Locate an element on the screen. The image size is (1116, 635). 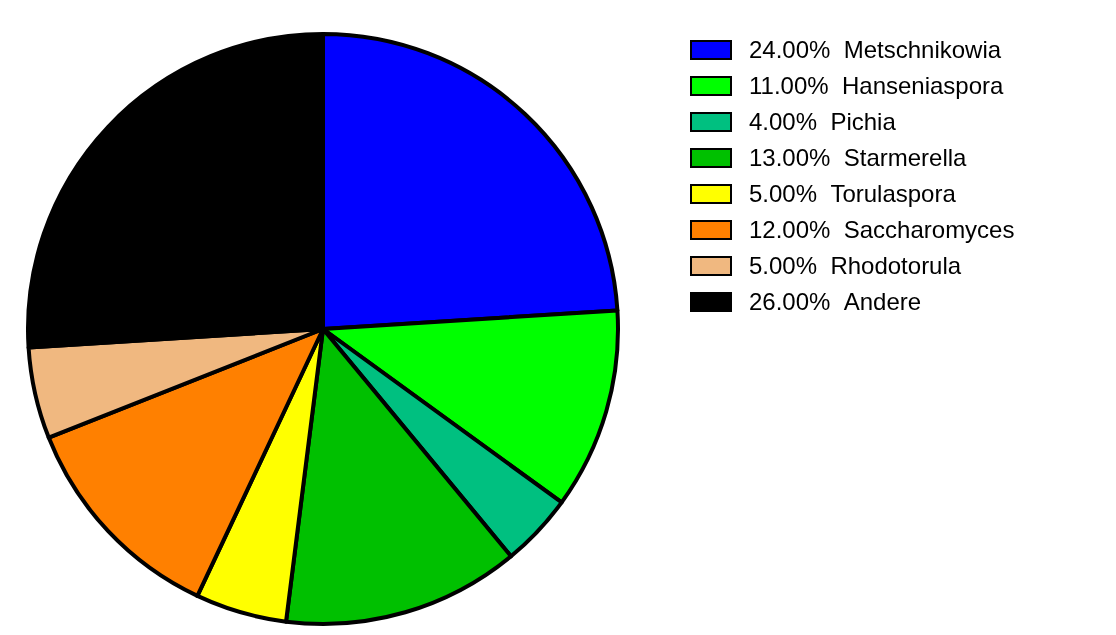
legend-label: 13.00% Starmerella is located at coordinates (858, 157).